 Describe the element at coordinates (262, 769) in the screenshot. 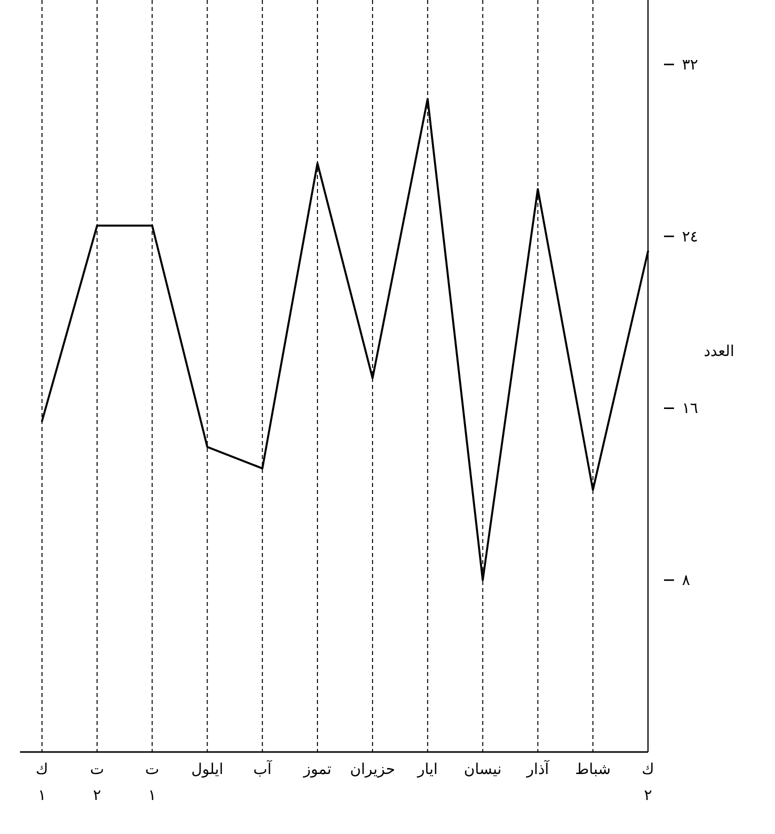

I see `x-tick-label: آب` at that location.